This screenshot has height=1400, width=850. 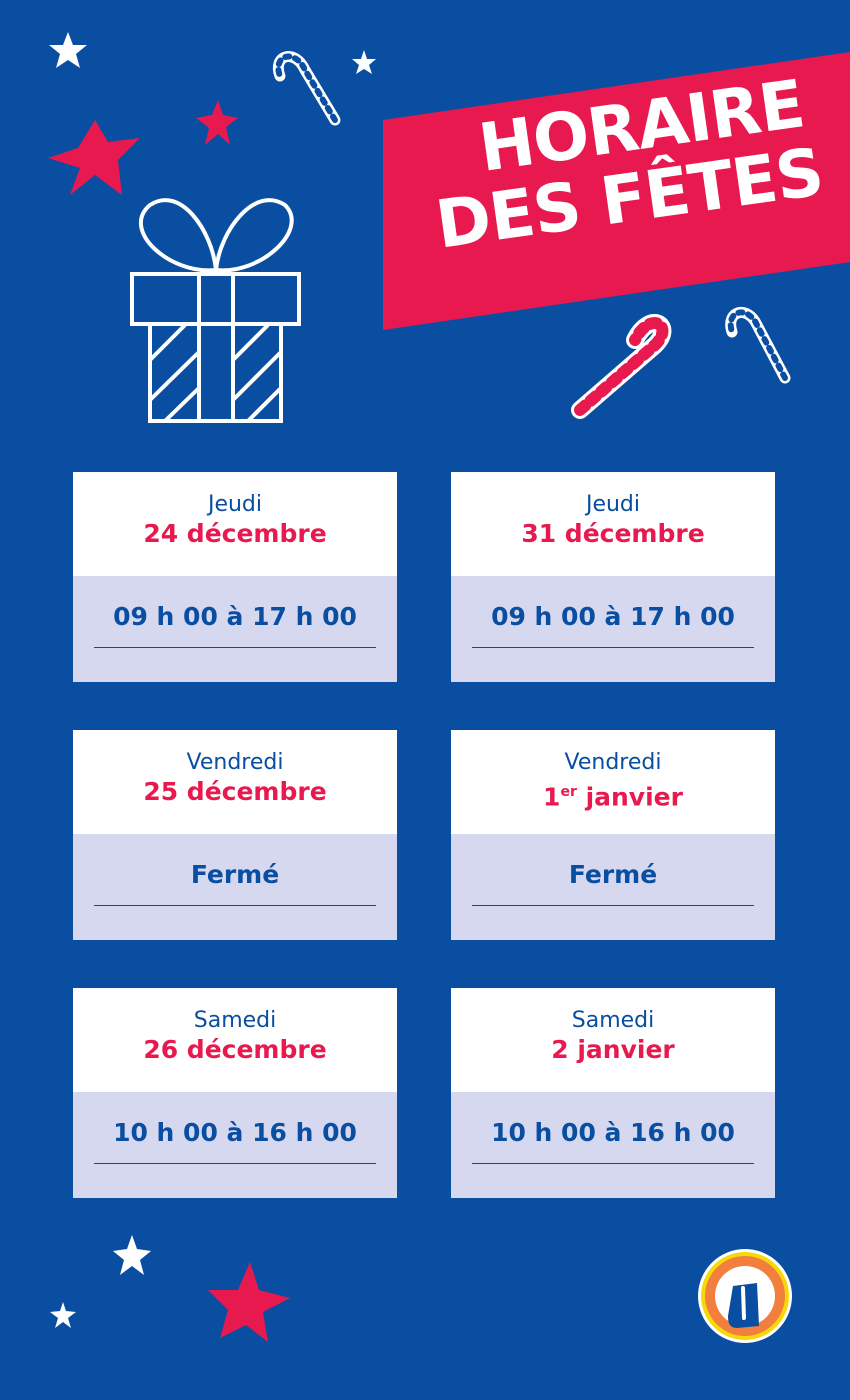 What do you see at coordinates (745, 1296) in the screenshot?
I see `brand-logo` at bounding box center [745, 1296].